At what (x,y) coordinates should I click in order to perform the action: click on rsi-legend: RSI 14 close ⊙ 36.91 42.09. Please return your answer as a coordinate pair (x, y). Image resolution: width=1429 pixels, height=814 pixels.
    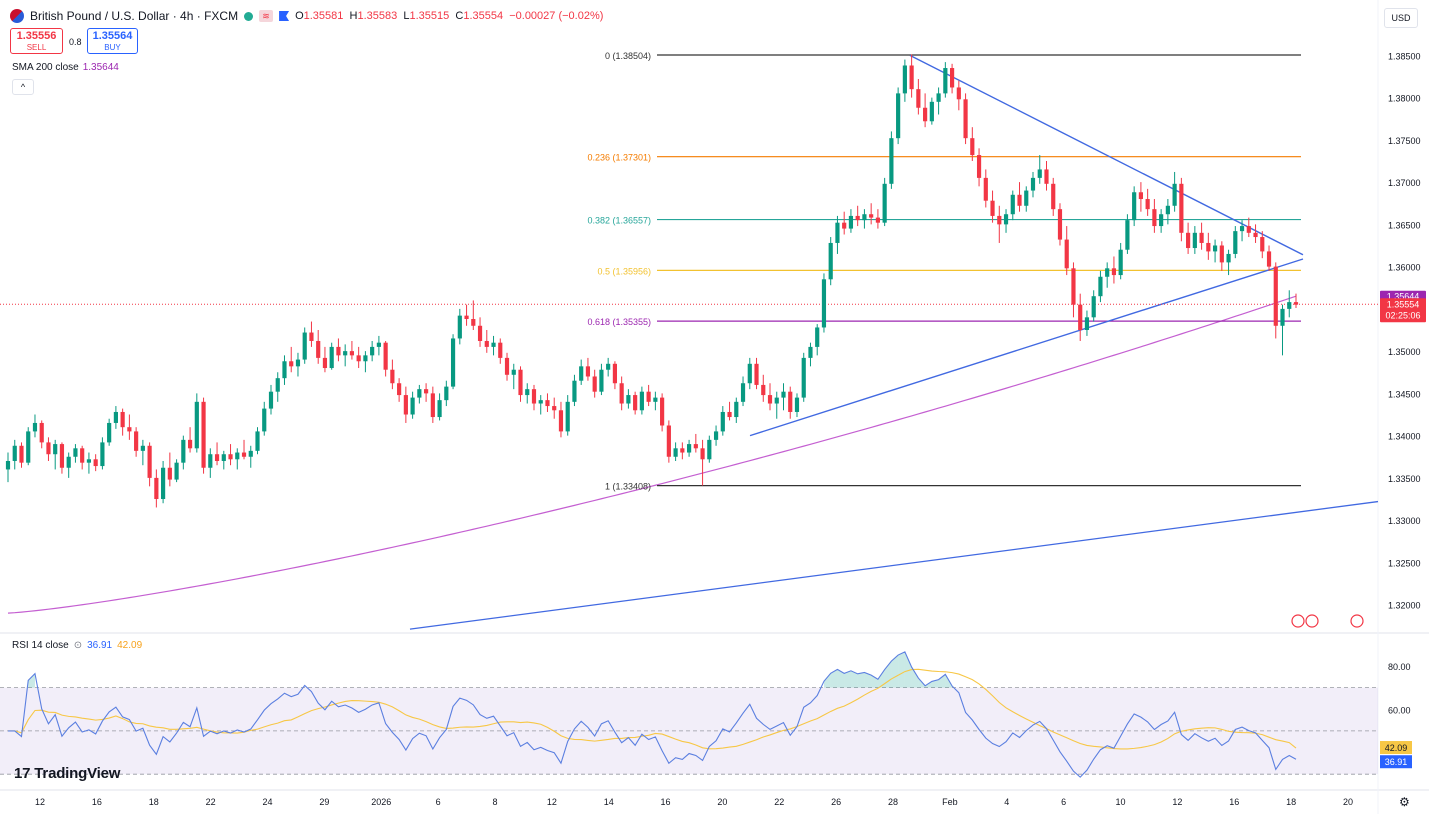
    Looking at the image, I should click on (77, 645).